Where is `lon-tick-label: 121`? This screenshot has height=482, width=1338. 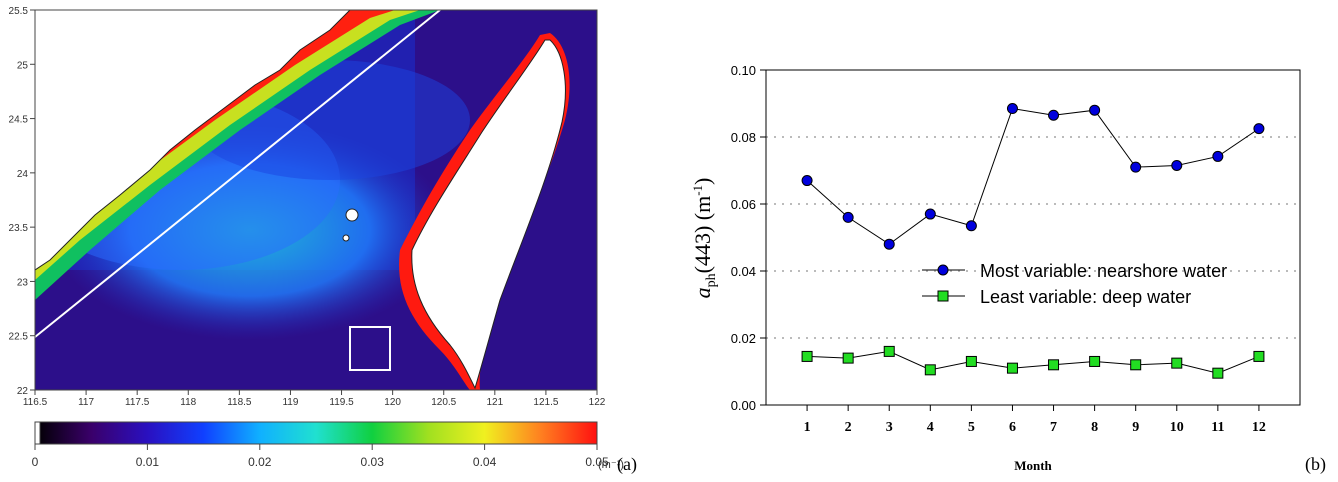
lon-tick-label: 121 is located at coordinates (494, 402).